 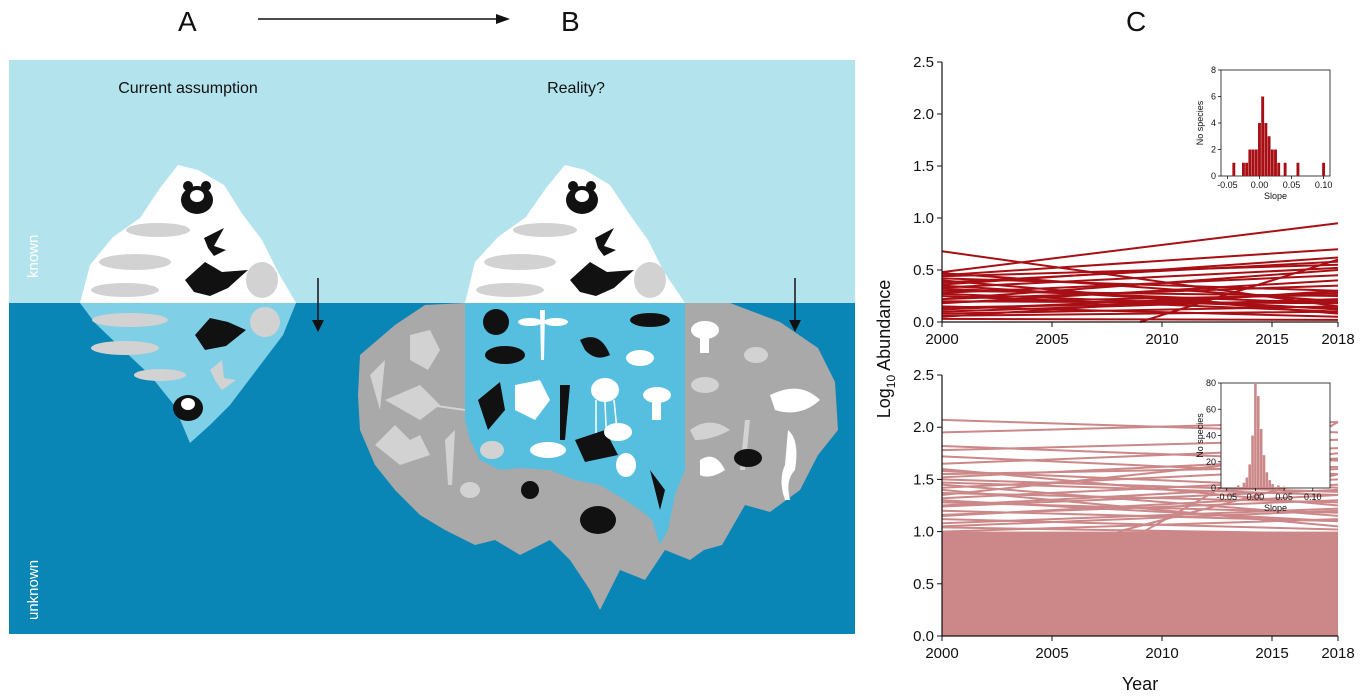 I want to click on x-tick-label: 2010, so click(x=1161, y=339).